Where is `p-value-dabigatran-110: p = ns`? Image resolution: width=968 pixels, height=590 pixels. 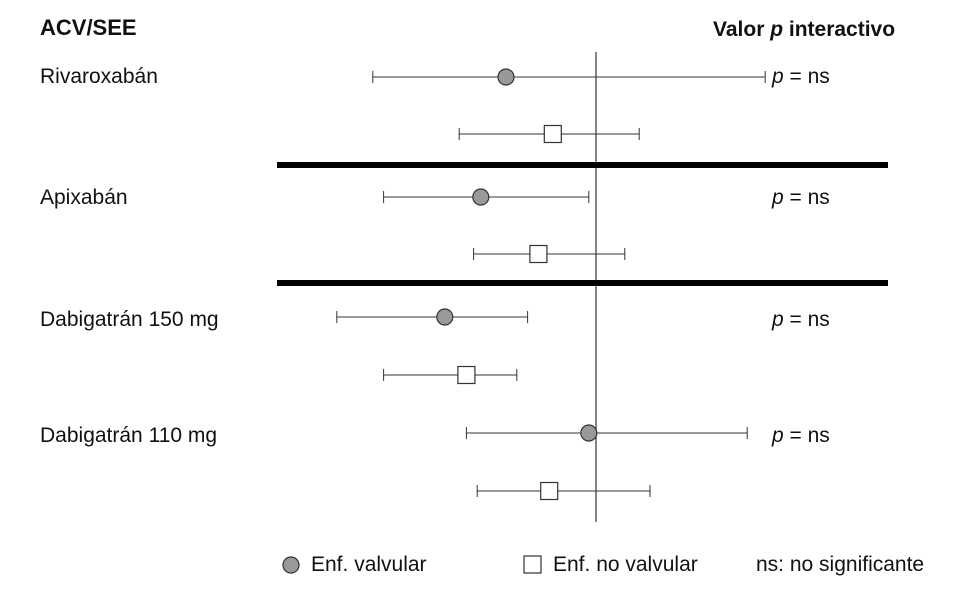 p-value-dabigatran-110: p = ns is located at coordinates (801, 435).